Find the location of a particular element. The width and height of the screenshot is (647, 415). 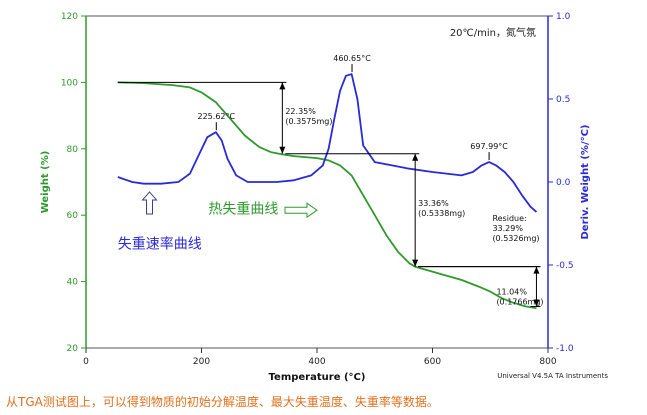

residue-label: 33.29% is located at coordinates (507, 228).